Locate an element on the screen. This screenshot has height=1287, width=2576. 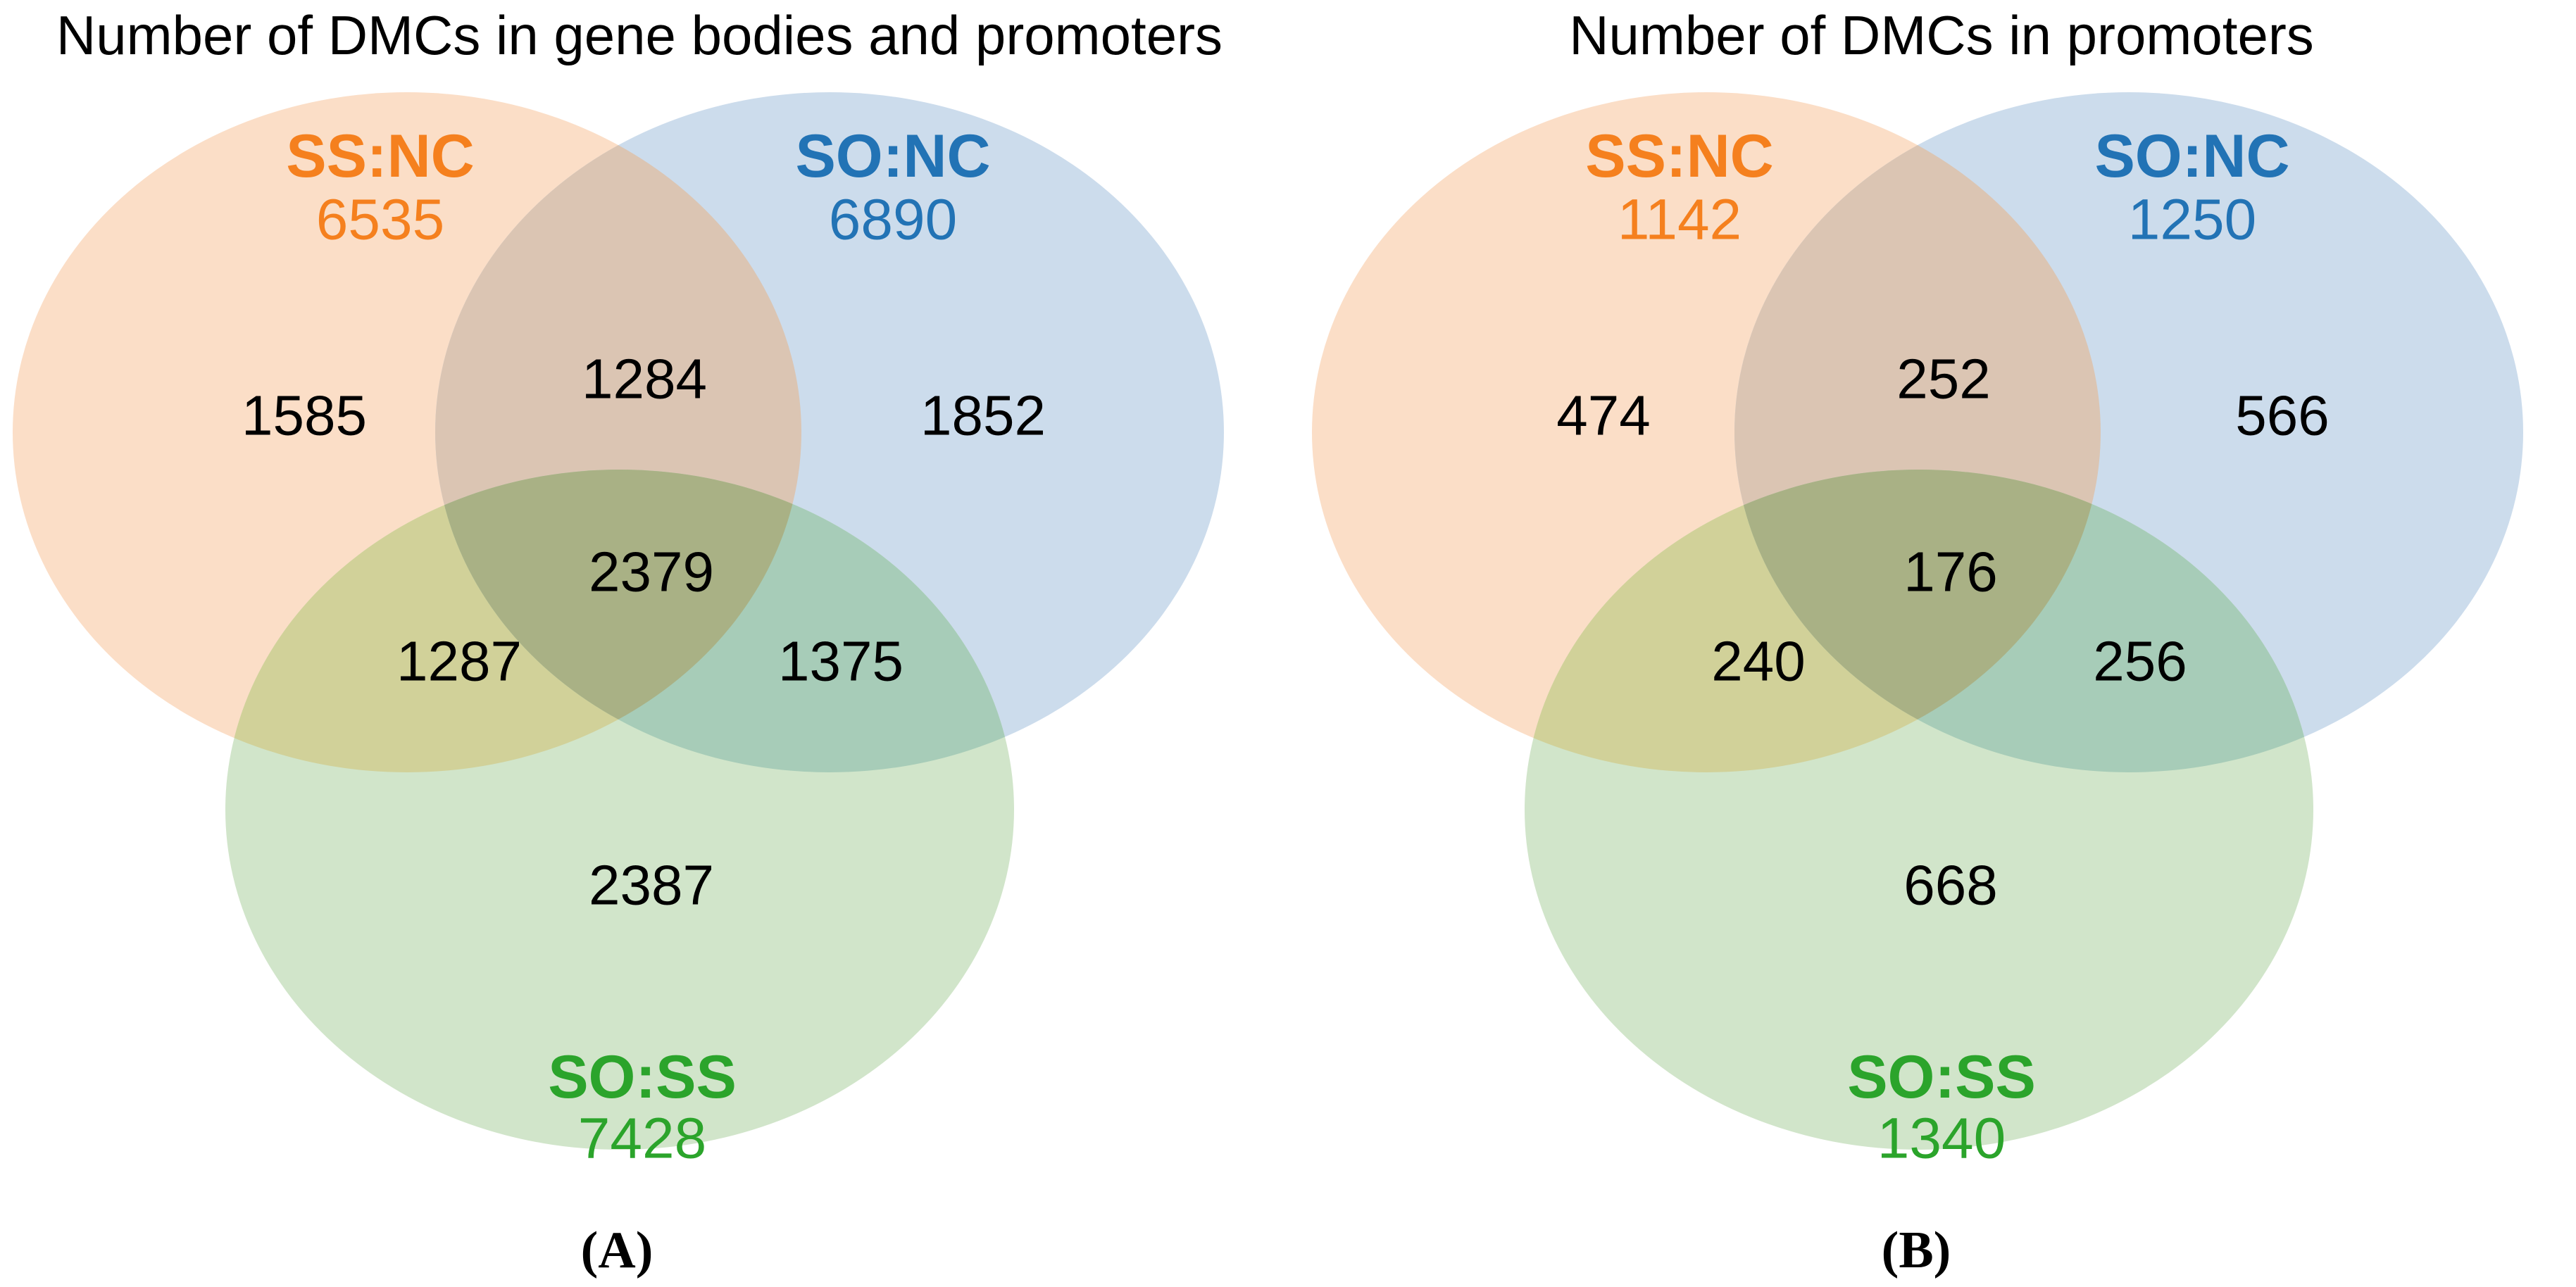
set-total-soss: 1340 is located at coordinates (1941, 1139).